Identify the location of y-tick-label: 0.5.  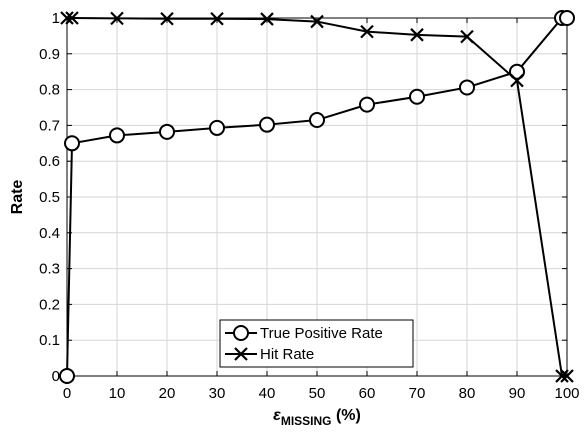
(49, 197).